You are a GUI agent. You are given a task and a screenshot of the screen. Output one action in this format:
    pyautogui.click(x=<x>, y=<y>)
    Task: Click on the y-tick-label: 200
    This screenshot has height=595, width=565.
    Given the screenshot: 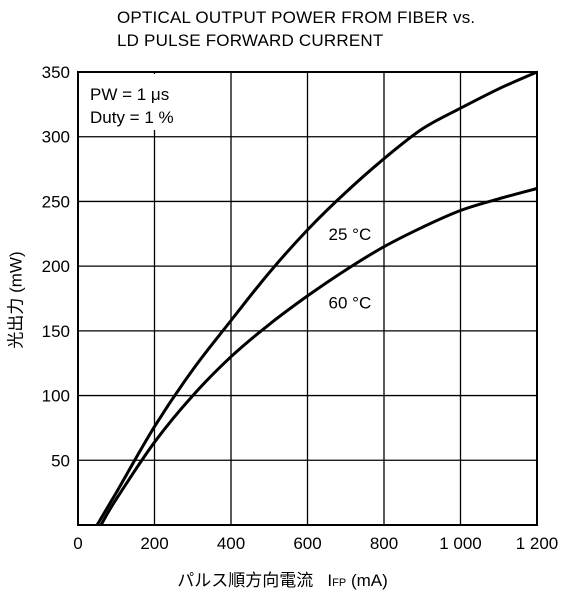 What is the action you would take?
    pyautogui.click(x=56, y=266)
    